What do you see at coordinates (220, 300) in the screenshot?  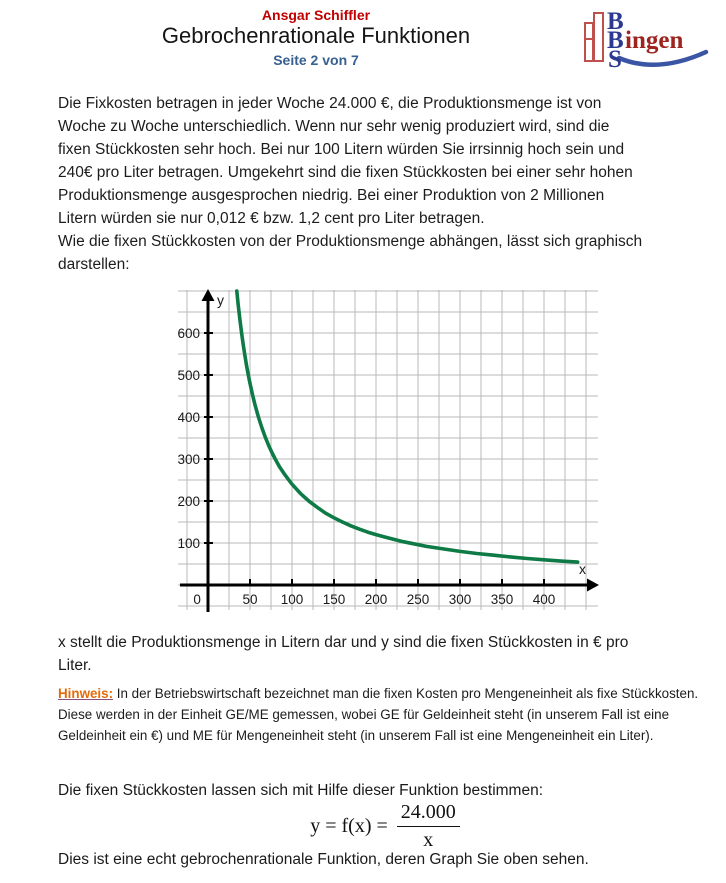 I see `y-axis-label: y` at bounding box center [220, 300].